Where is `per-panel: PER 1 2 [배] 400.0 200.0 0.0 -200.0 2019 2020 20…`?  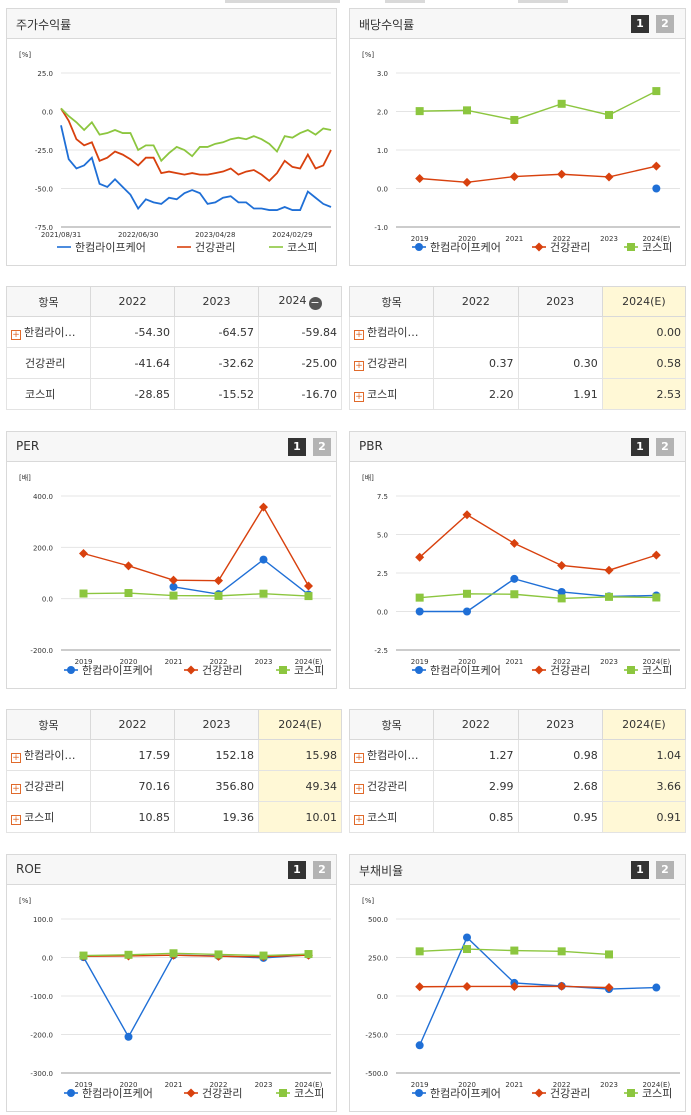
per-panel: PER 1 2 [배] 400.0 200.0 0.0 -200.0 2019 2020 20… is located at coordinates (171, 560).